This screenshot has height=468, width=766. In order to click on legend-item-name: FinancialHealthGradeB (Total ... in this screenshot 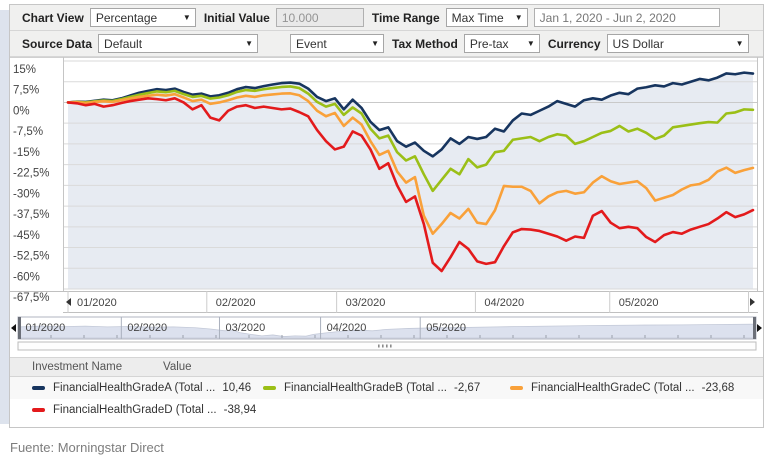, I will do `click(365, 388)`.